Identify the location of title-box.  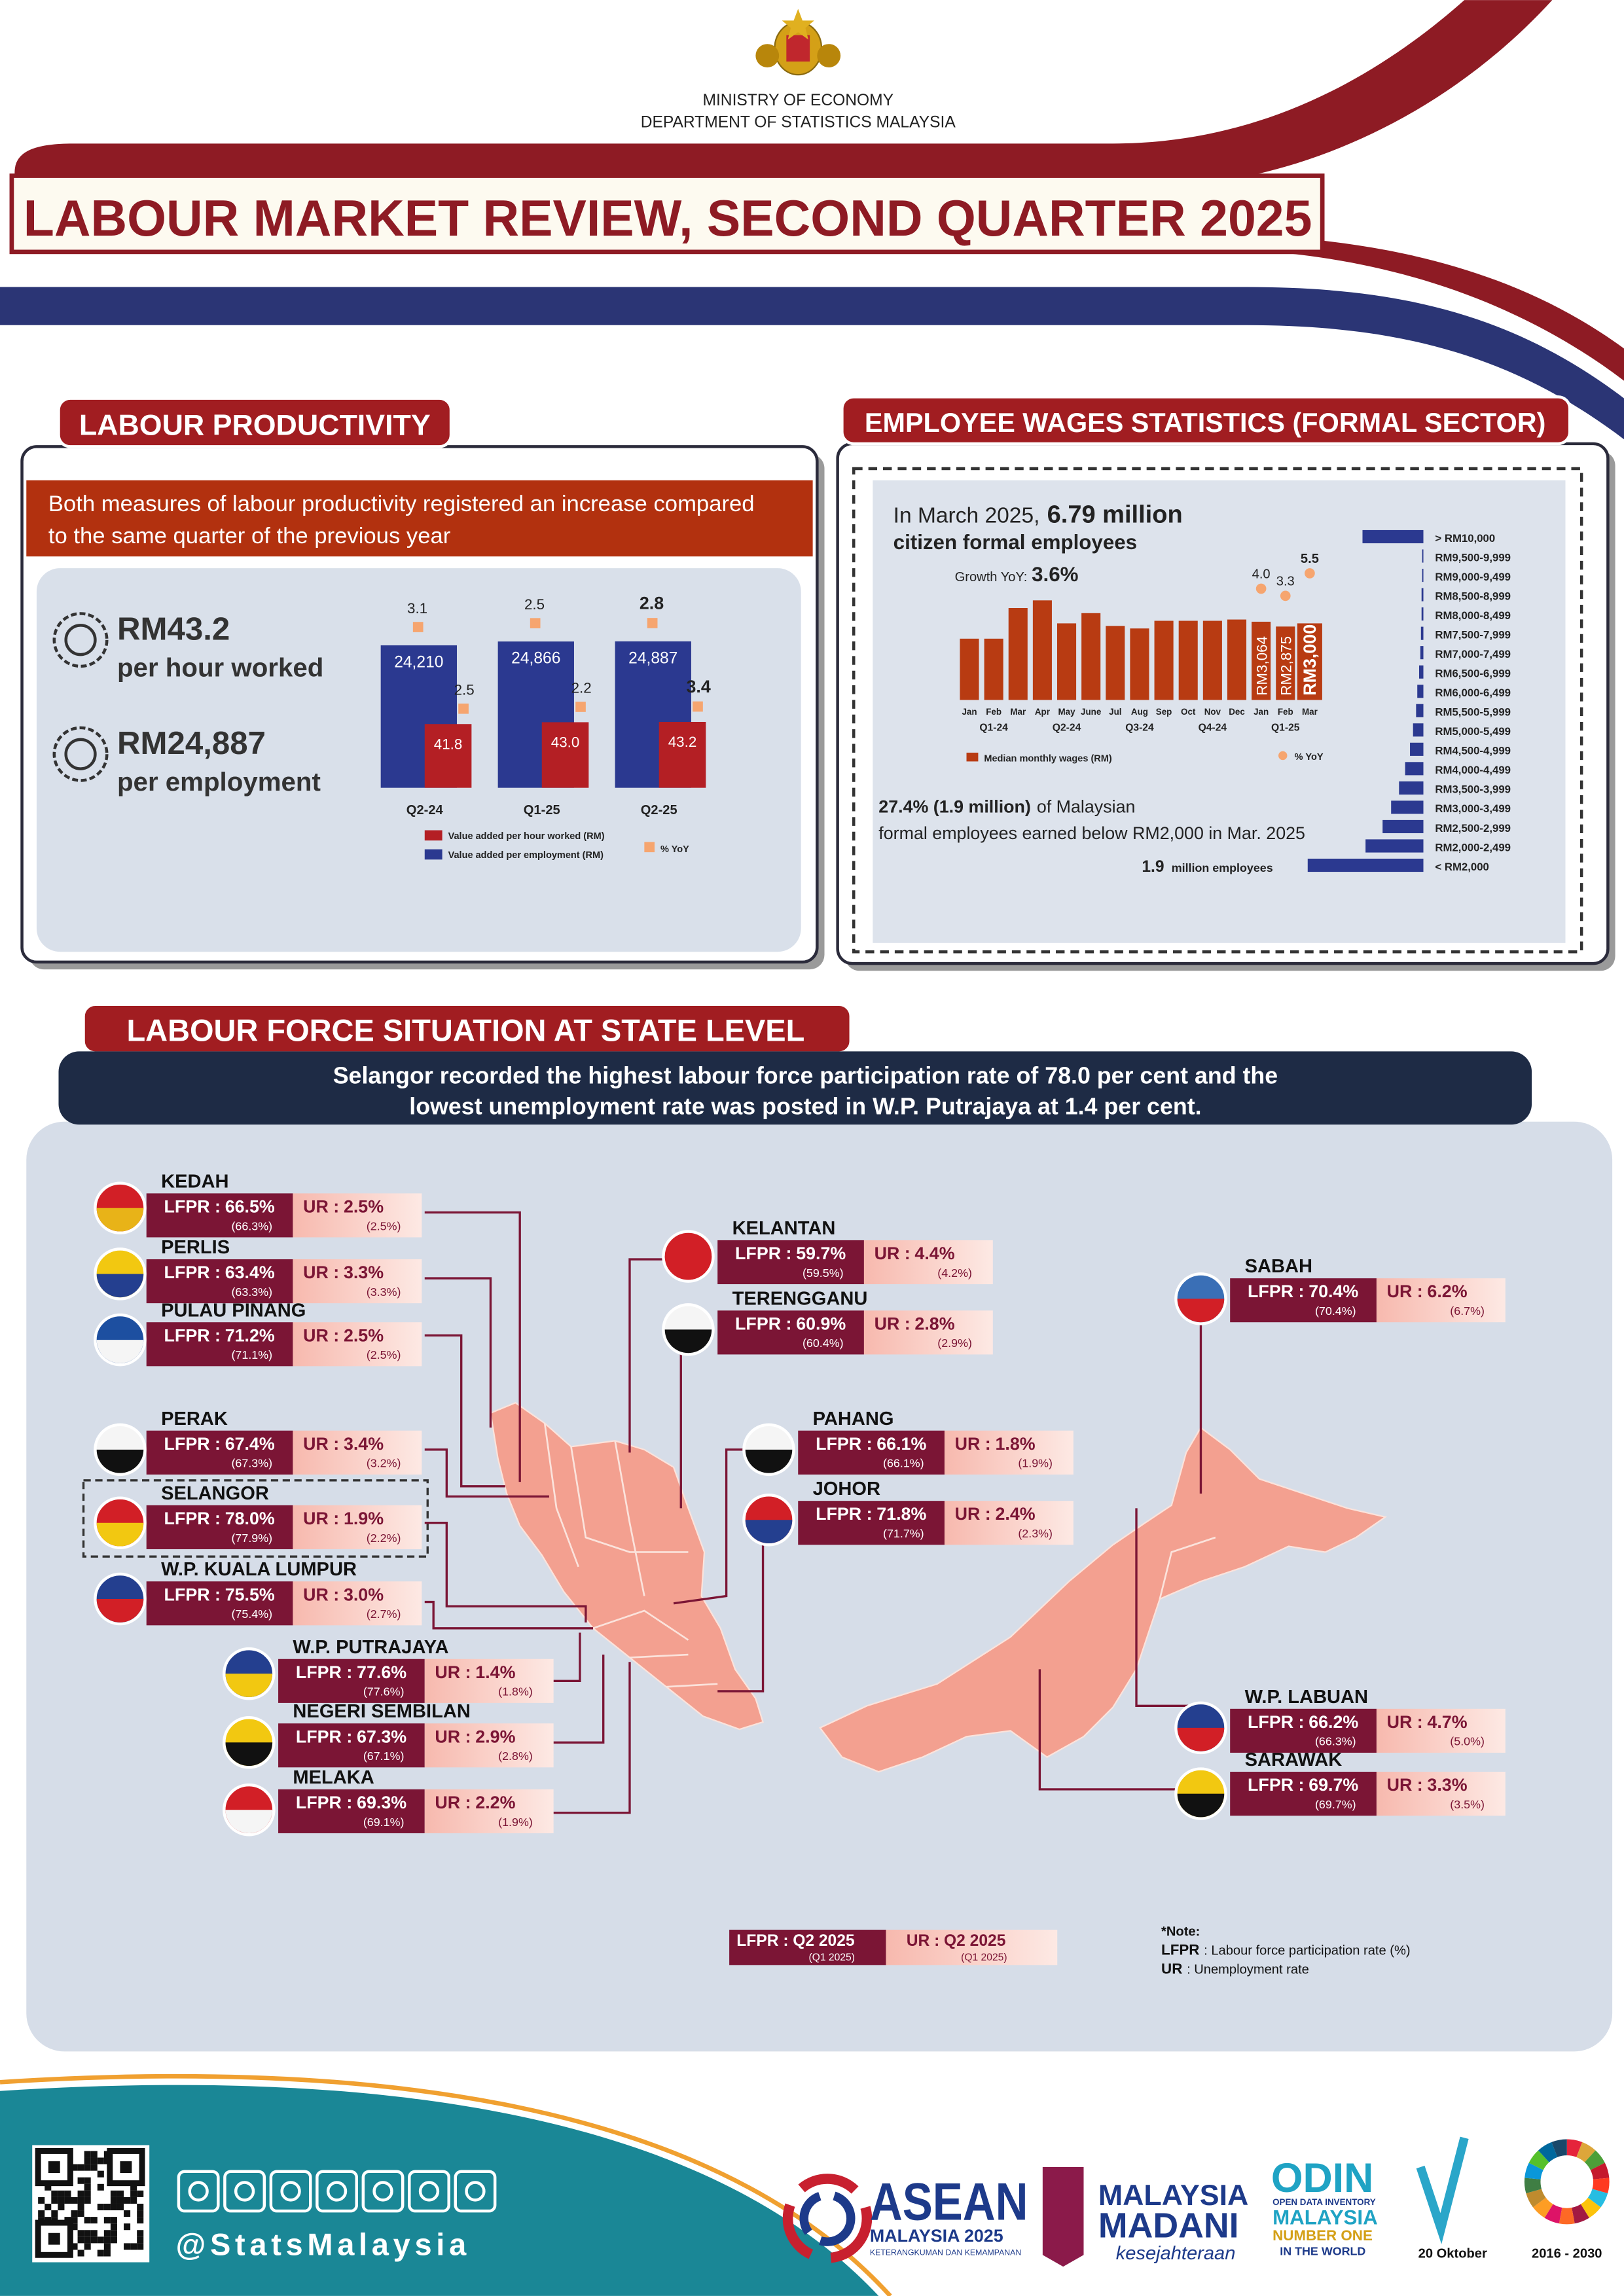
(667, 214).